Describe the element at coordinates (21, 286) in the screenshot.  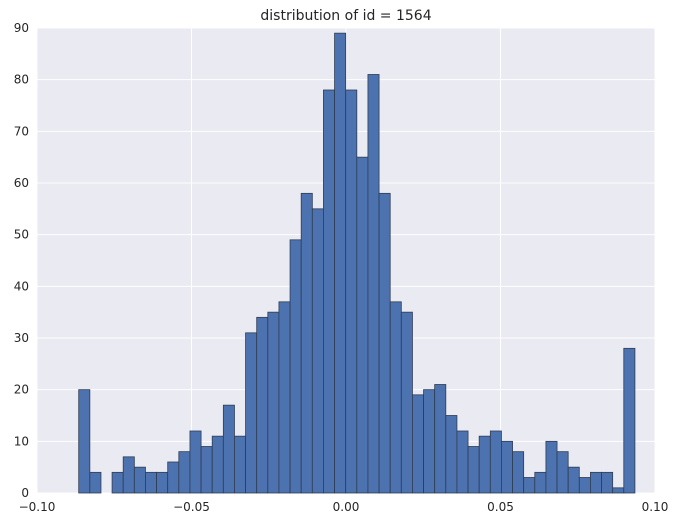
I see `y-tick-label: 40` at that location.